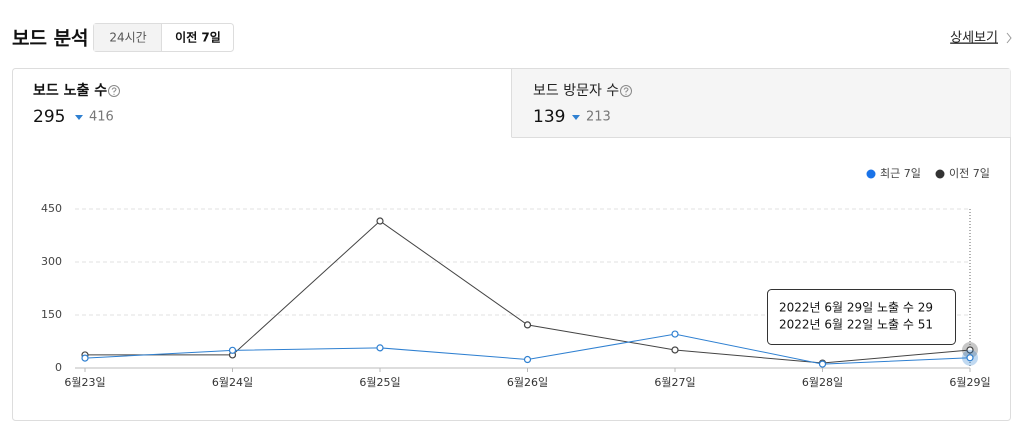 The height and width of the screenshot is (436, 1027). Describe the element at coordinates (761, 103) in the screenshot. I see `stat-tab` at that location.